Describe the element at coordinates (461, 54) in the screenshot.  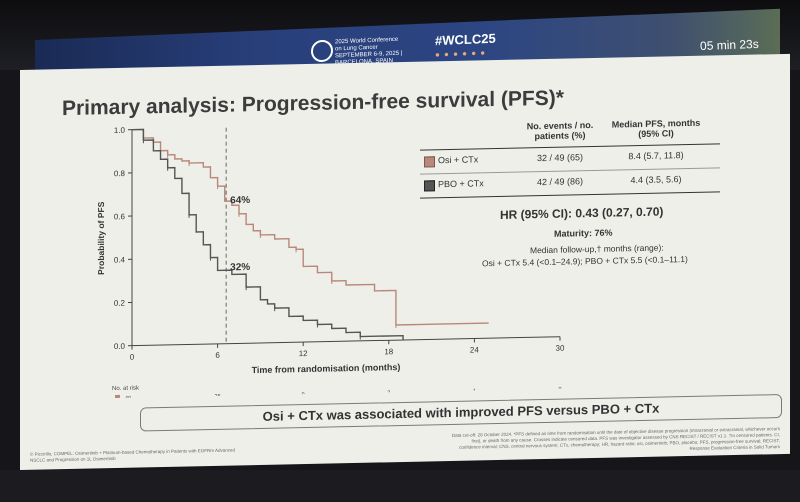
I see `social-icons: ● ● ● ● ● ●` at that location.